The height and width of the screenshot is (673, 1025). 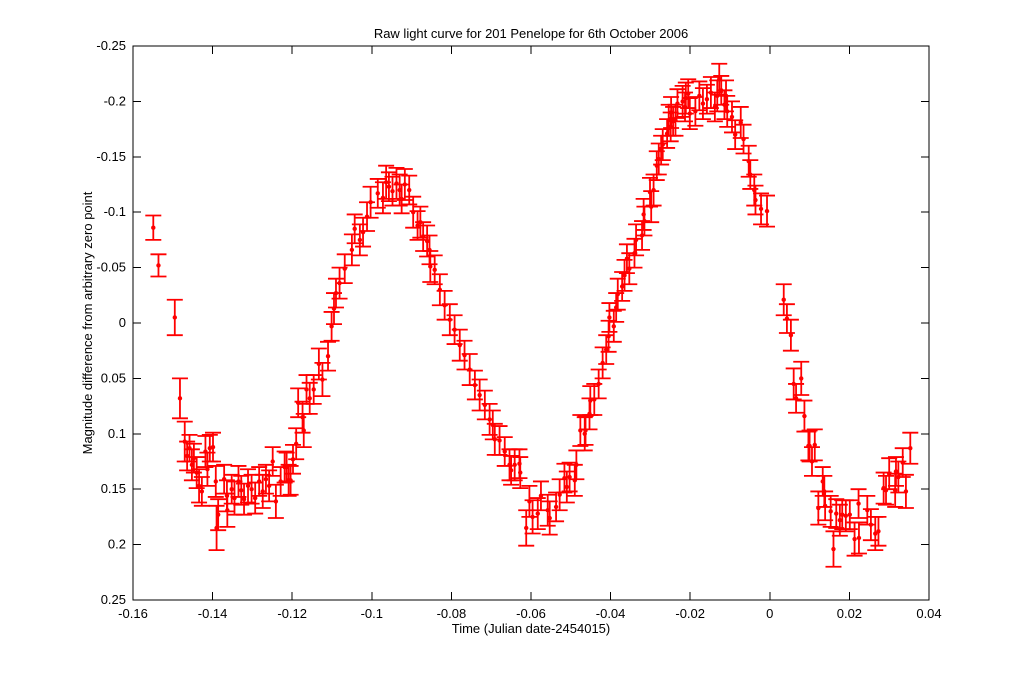 I want to click on x-tick-label: 0.02, so click(x=849, y=613).